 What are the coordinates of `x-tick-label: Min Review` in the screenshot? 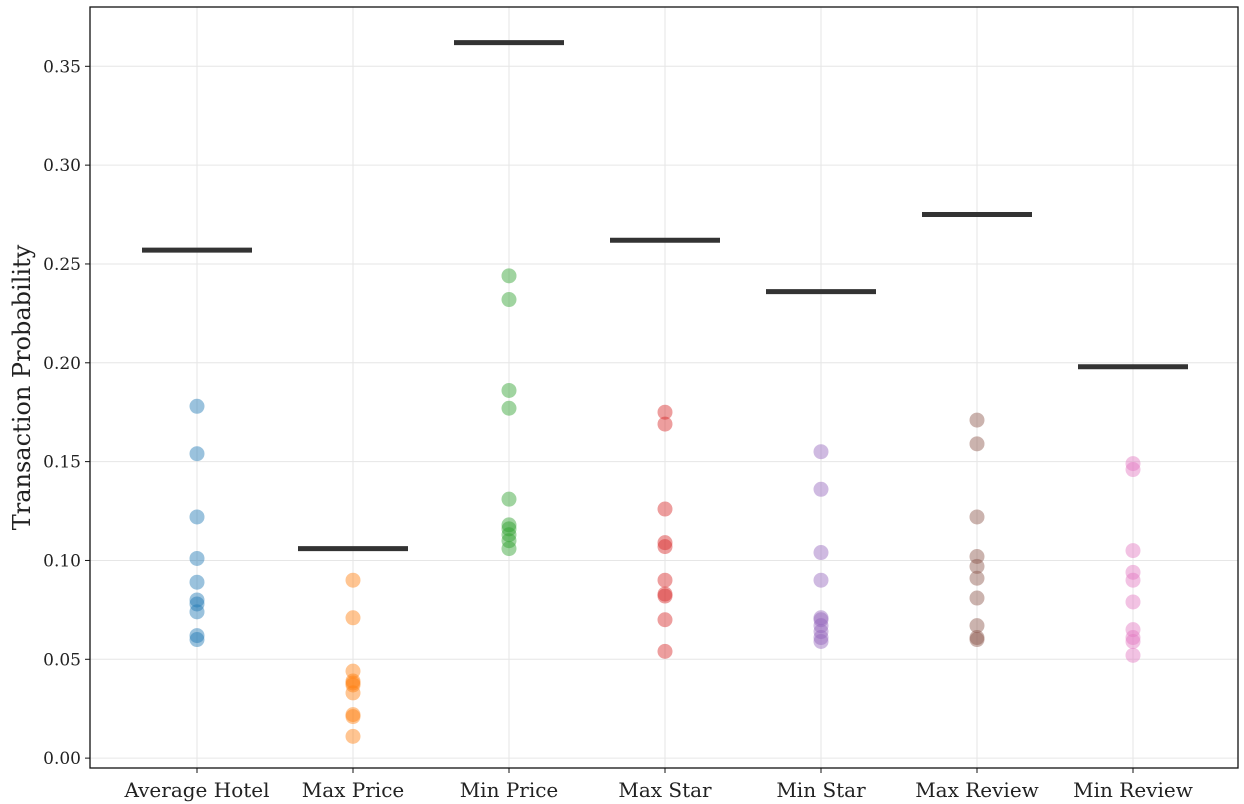 It's located at (1133, 790).